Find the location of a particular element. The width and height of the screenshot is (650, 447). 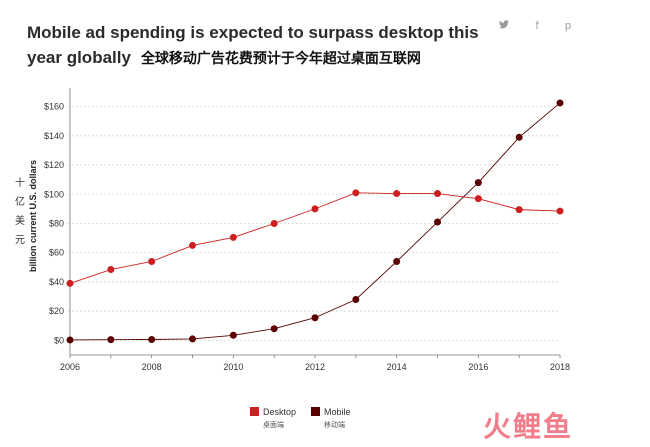

legend-label-desktop: Desktop is located at coordinates (280, 412).